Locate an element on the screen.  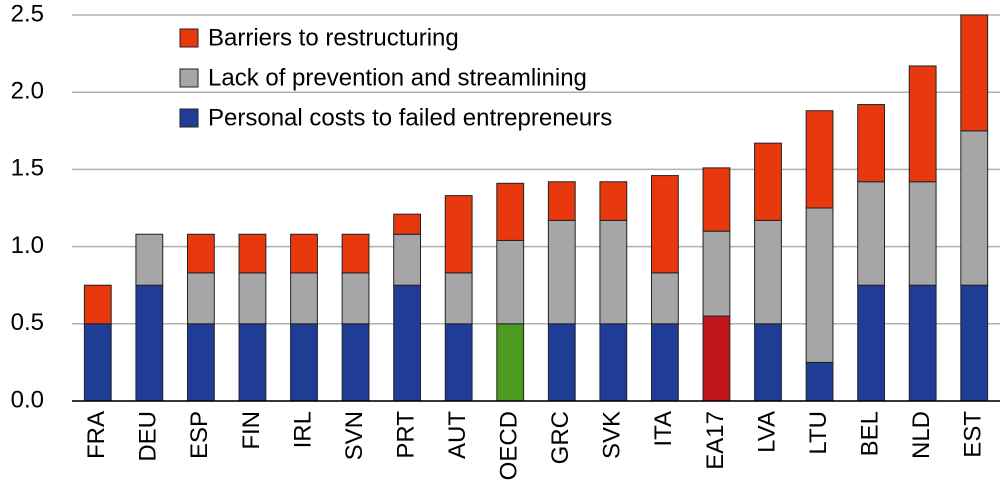
x-tick-label: NLD is located at coordinates (921, 435).